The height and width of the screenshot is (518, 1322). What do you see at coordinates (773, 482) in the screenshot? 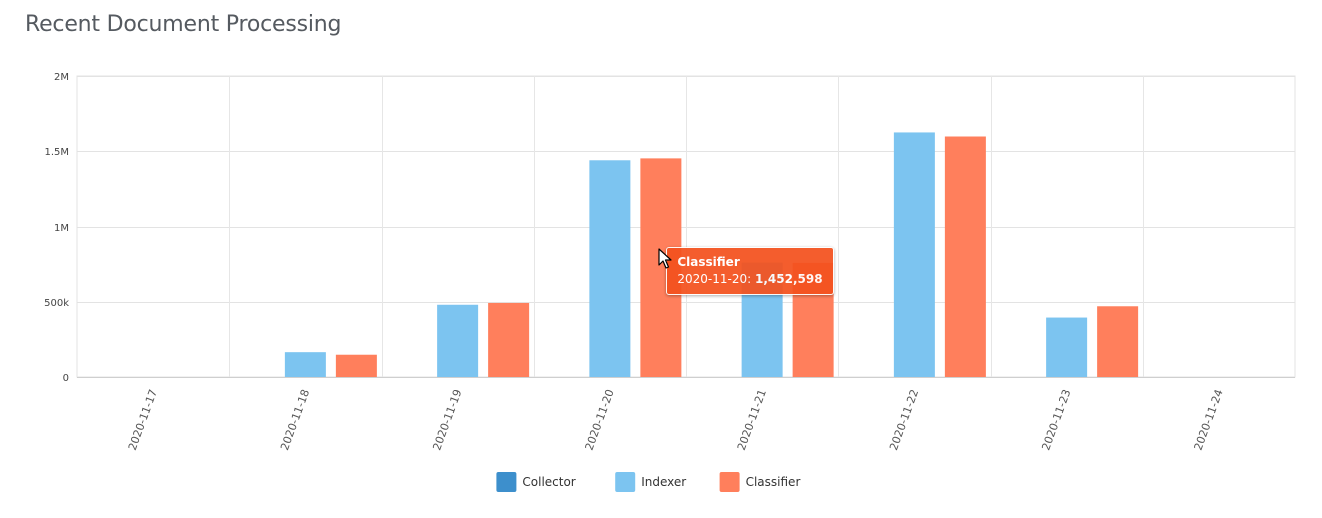
I see `legend-label-classifier: Classifier` at bounding box center [773, 482].